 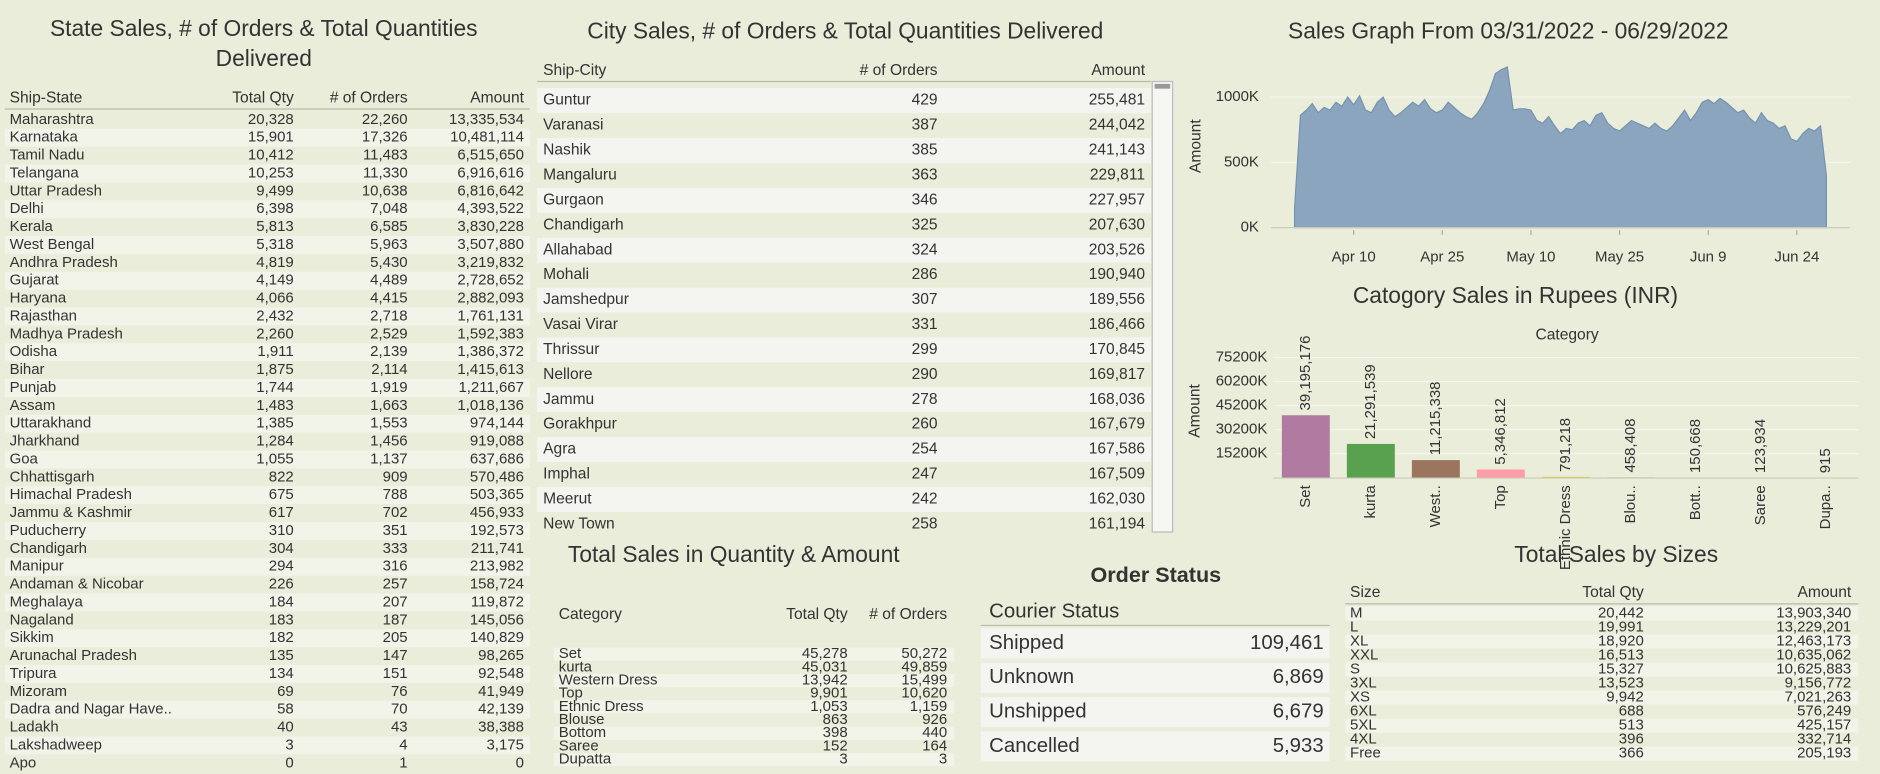 I want to click on row-label: Mangaluru, so click(x=580, y=175).